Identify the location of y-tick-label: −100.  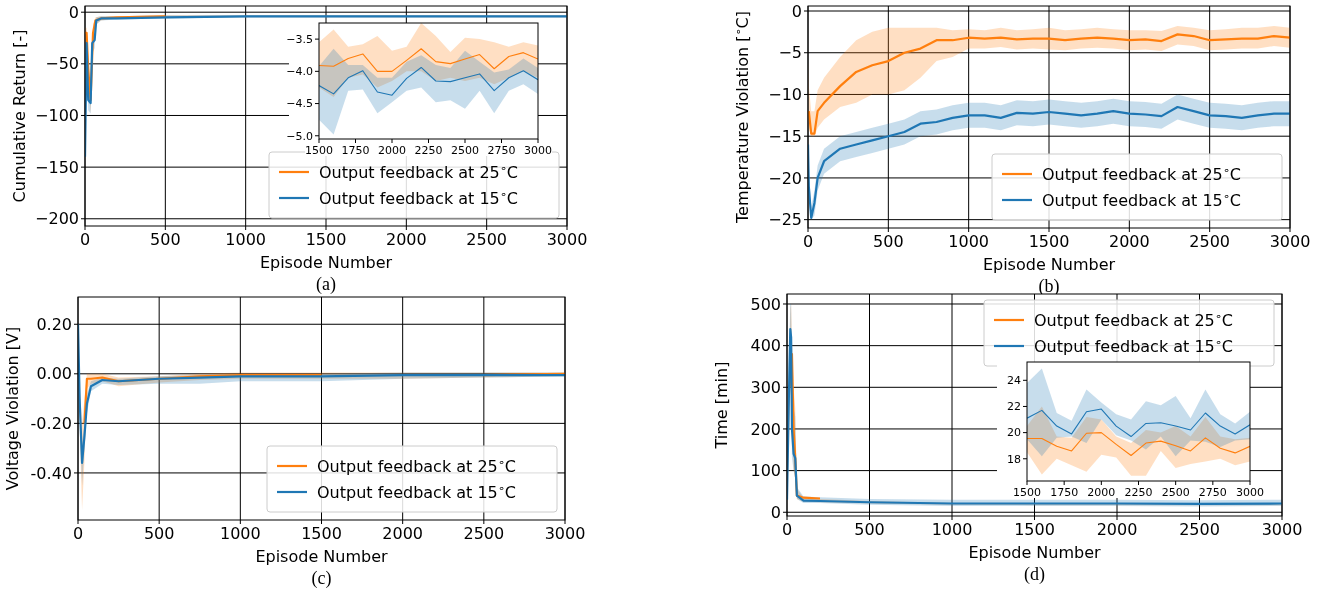
(57, 116).